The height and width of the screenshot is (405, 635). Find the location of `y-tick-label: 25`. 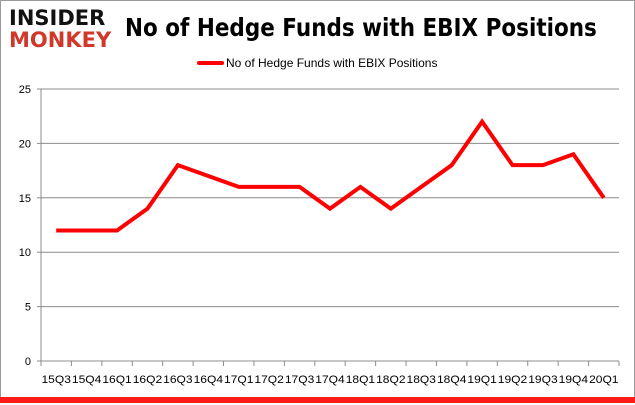

y-tick-label: 25 is located at coordinates (25, 90).